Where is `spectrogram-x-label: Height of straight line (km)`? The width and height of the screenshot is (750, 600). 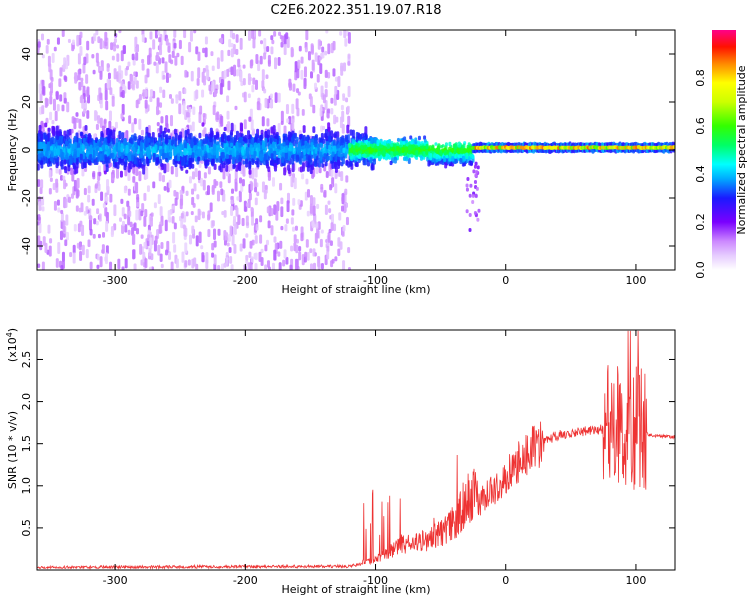 spectrogram-x-label: Height of straight line (km) is located at coordinates (355, 289).